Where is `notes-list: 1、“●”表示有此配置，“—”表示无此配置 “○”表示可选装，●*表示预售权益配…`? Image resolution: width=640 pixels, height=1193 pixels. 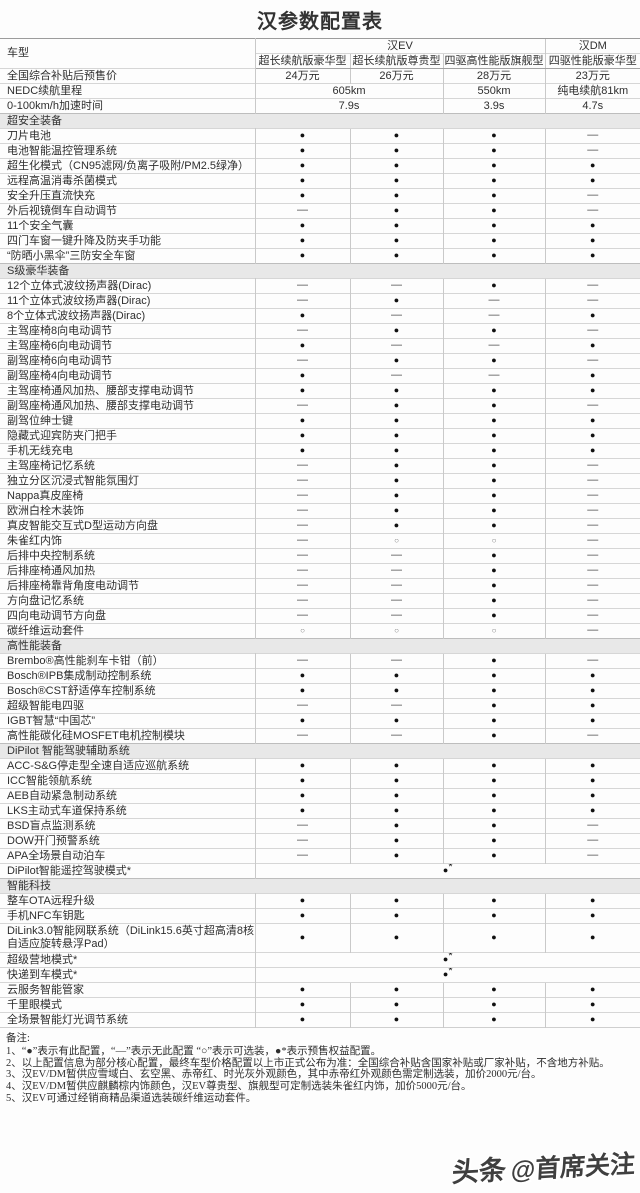
notes-list: 1、“●”表示有此配置，“—”表示无此配置 “○”表示可选装，●*表示预售权益配… is located at coordinates (320, 1075).